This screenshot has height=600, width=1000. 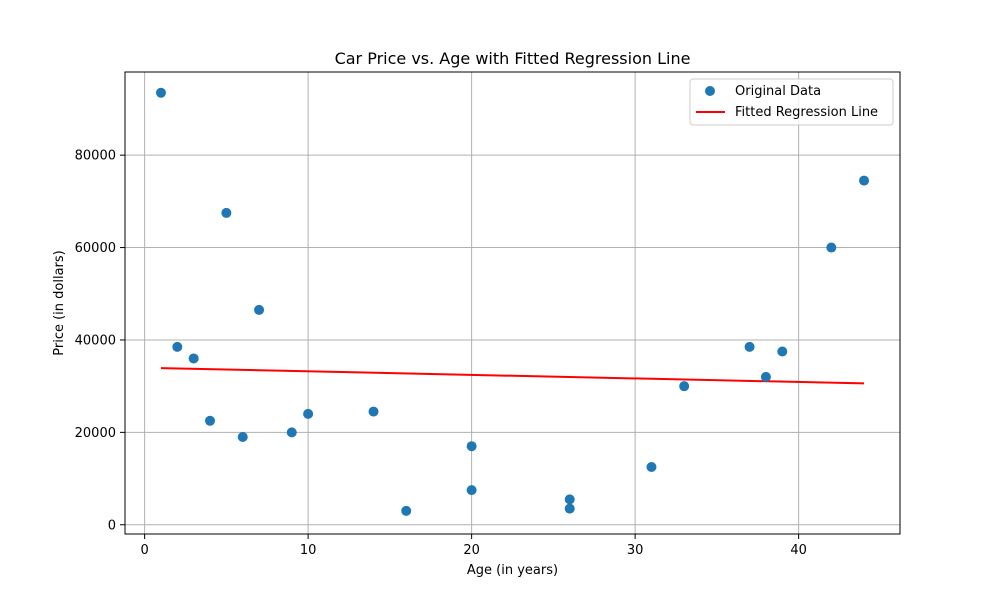 What do you see at coordinates (308, 550) in the screenshot?
I see `x-tick-label: 10` at bounding box center [308, 550].